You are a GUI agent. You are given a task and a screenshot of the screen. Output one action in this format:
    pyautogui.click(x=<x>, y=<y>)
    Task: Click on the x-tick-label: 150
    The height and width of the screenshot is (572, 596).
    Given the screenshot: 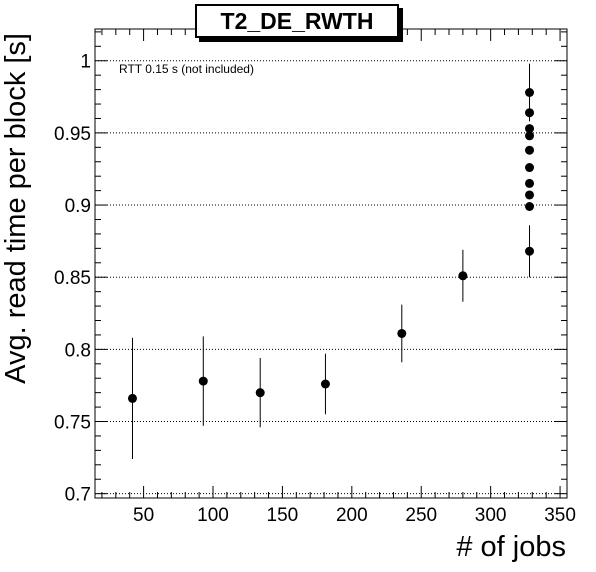 What is the action you would take?
    pyautogui.click(x=283, y=515)
    